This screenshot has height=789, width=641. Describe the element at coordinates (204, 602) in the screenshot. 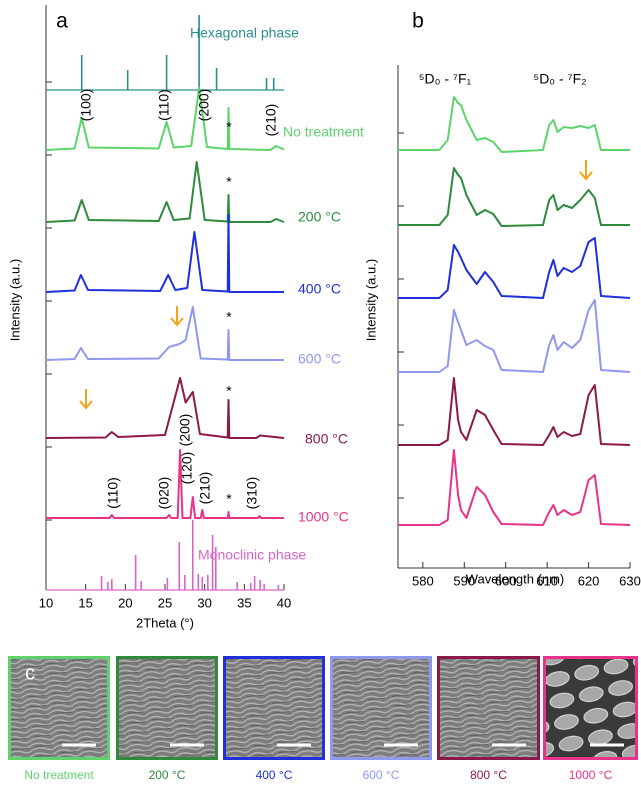

I see `x-tick-label: 30` at that location.